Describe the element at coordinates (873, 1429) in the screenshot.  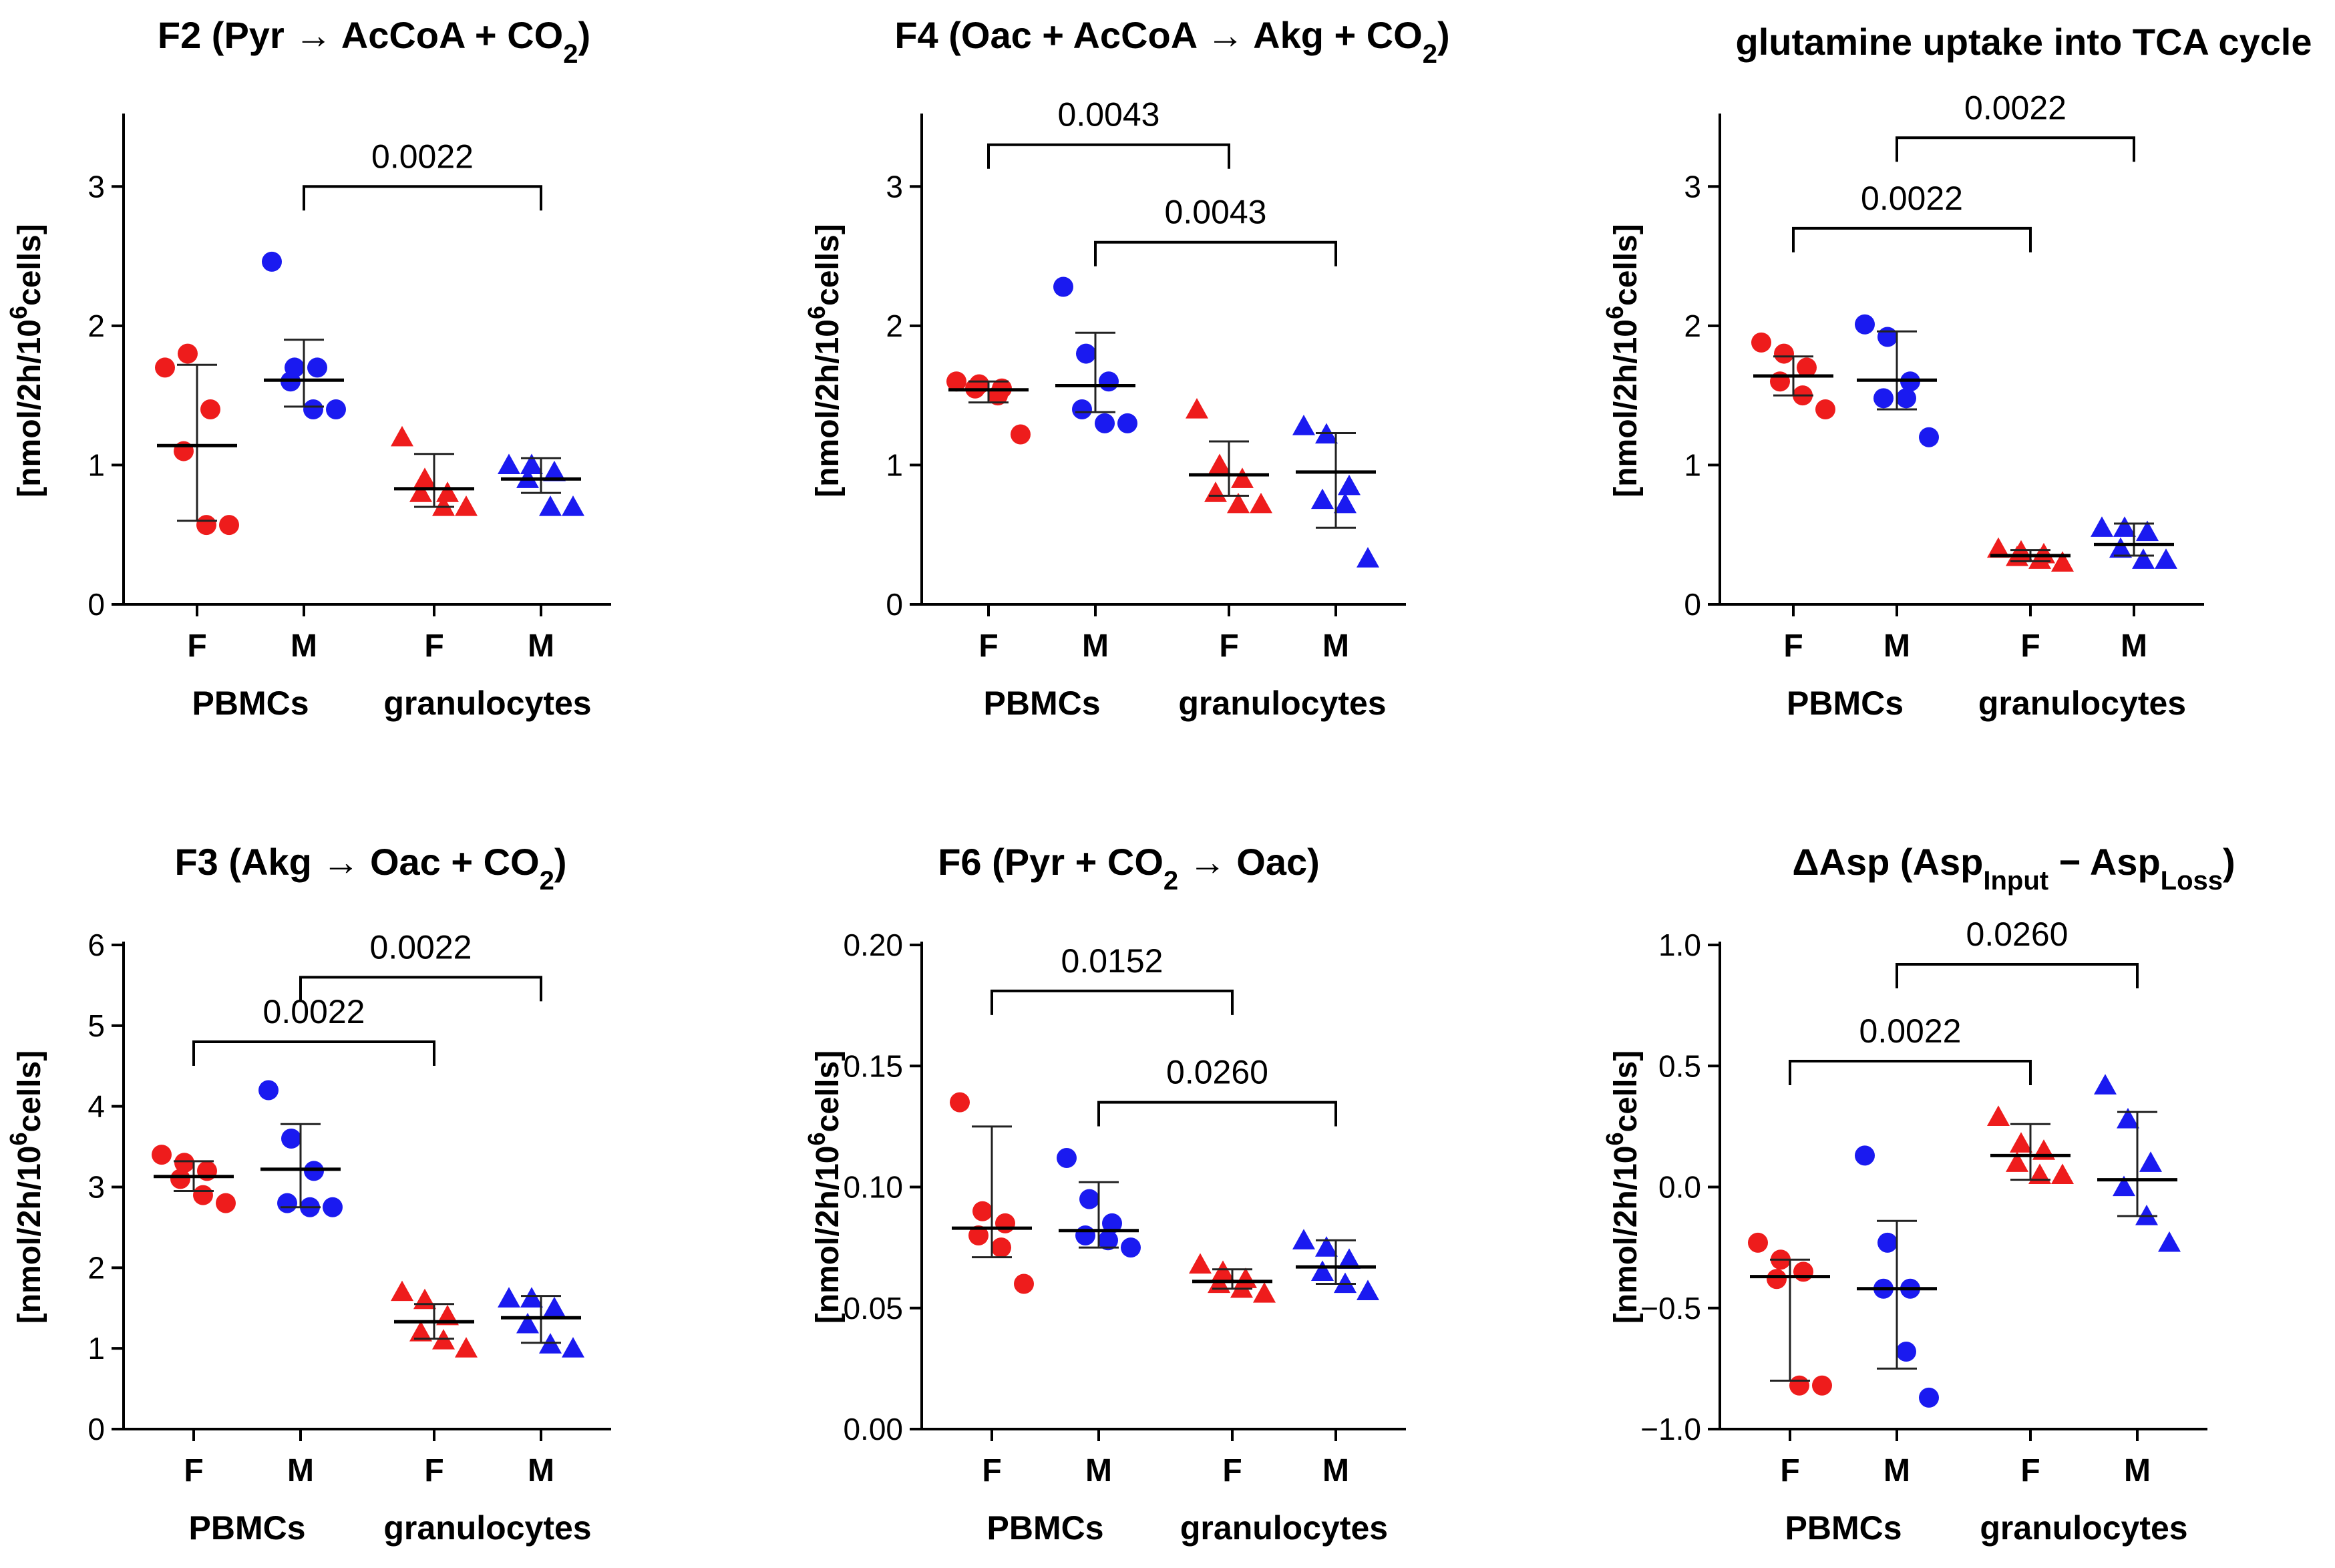
I see `y-tick-label: 0.00` at that location.